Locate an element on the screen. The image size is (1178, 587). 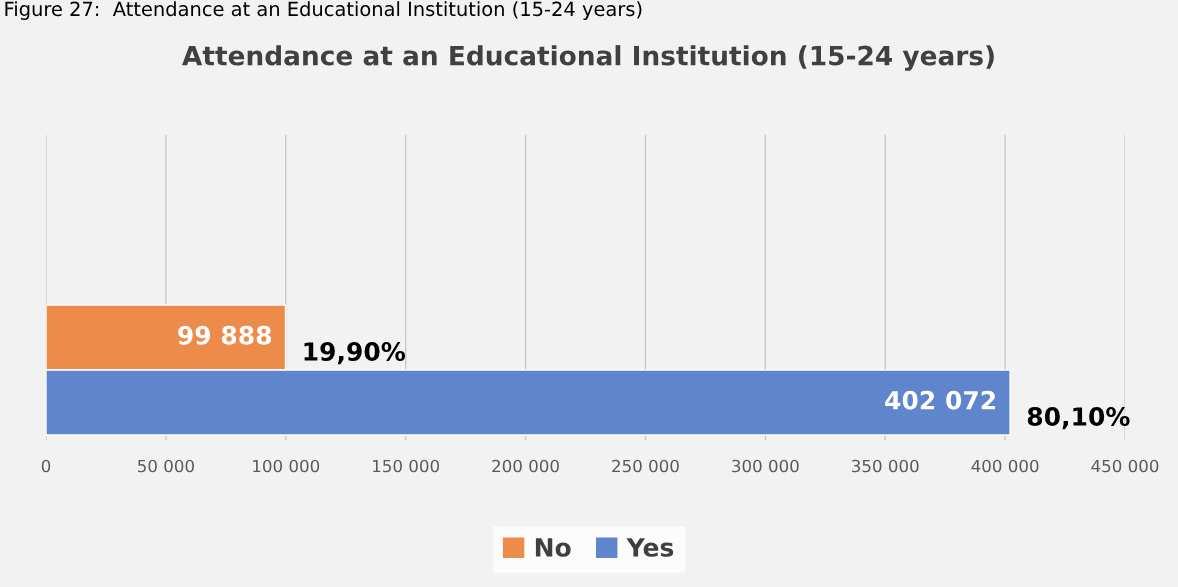
x-tick-label: 250 000 is located at coordinates (645, 466).